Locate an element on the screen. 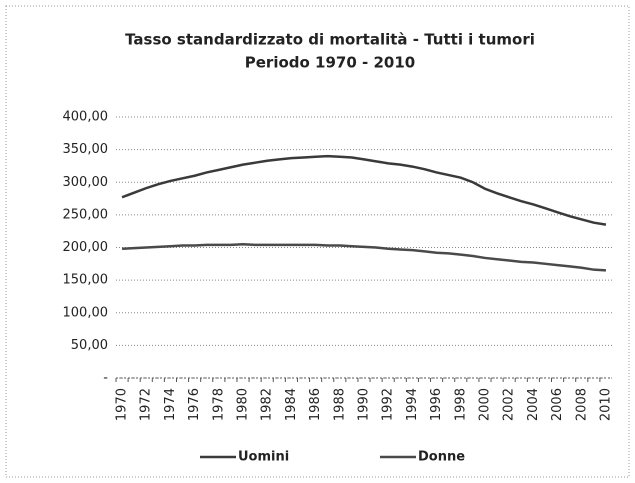 The height and width of the screenshot is (483, 635). x-tick-label: 1972 is located at coordinates (146, 404).